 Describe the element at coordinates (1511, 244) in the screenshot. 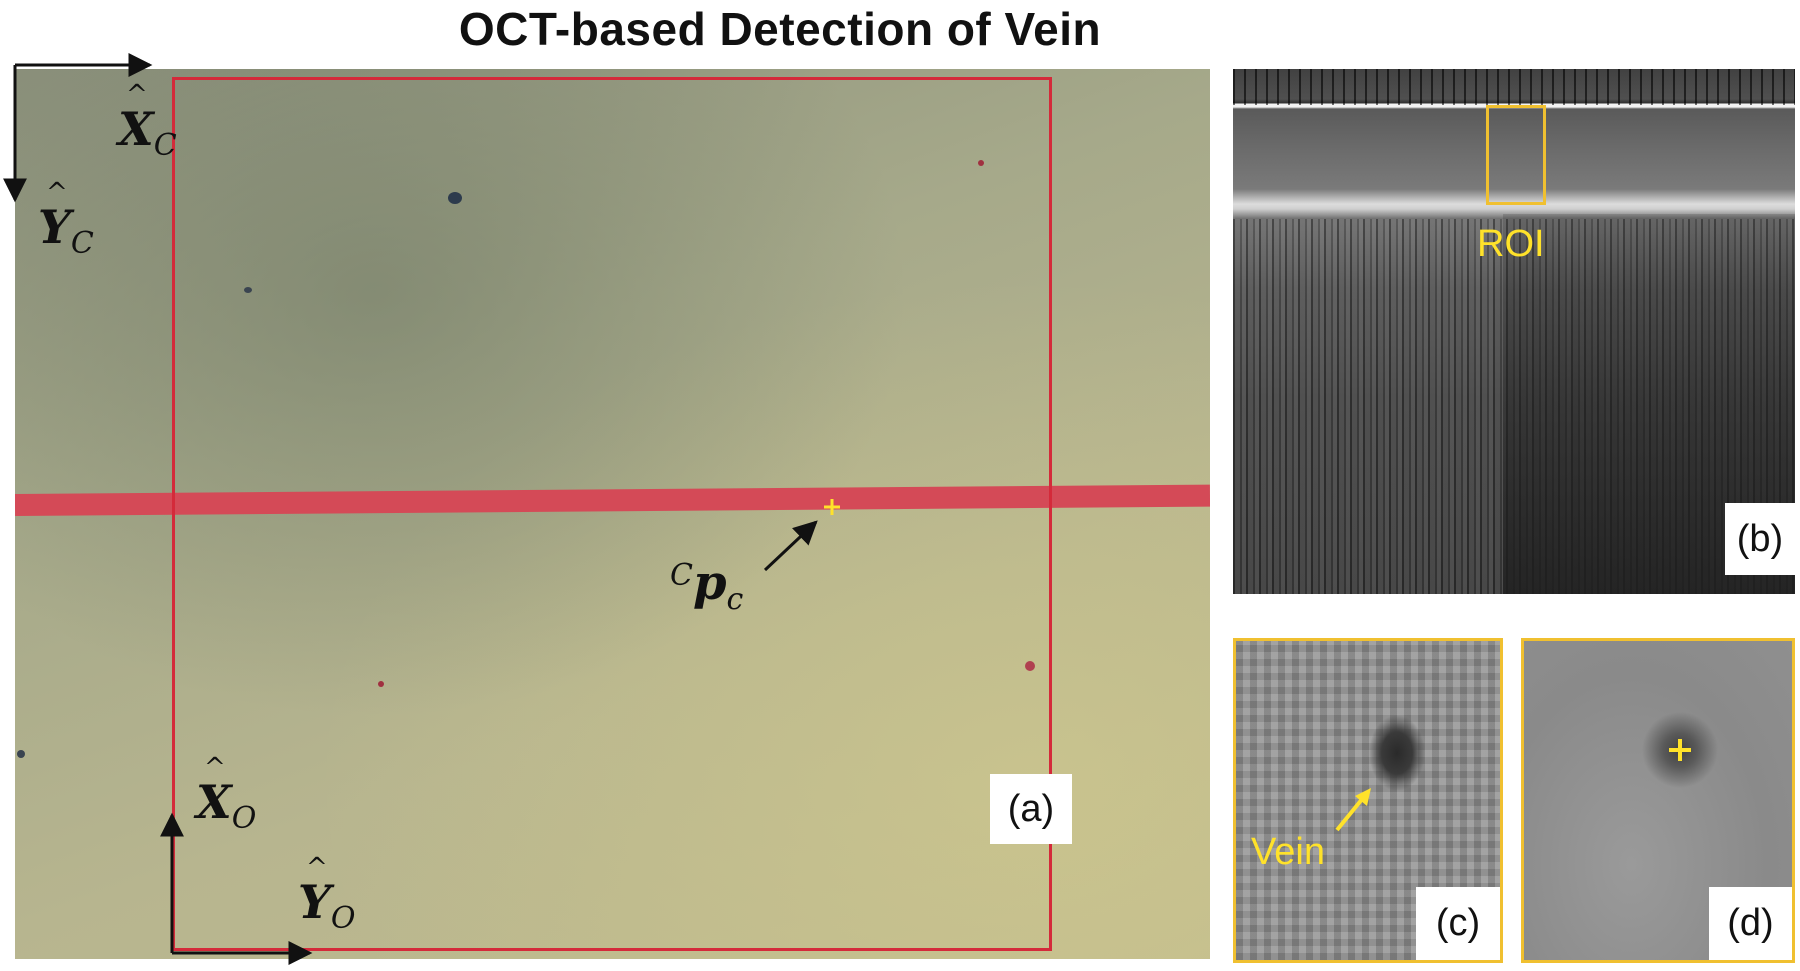

I see `roi-label: ROI` at that location.